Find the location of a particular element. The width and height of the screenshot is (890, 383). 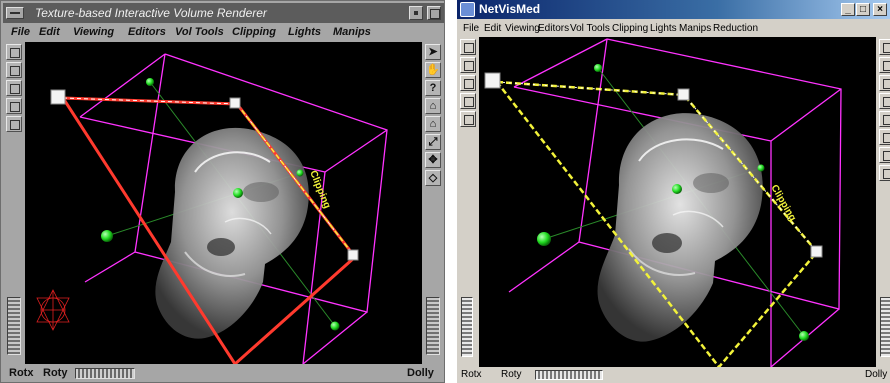

minimize-button is located at coordinates (416, 13).